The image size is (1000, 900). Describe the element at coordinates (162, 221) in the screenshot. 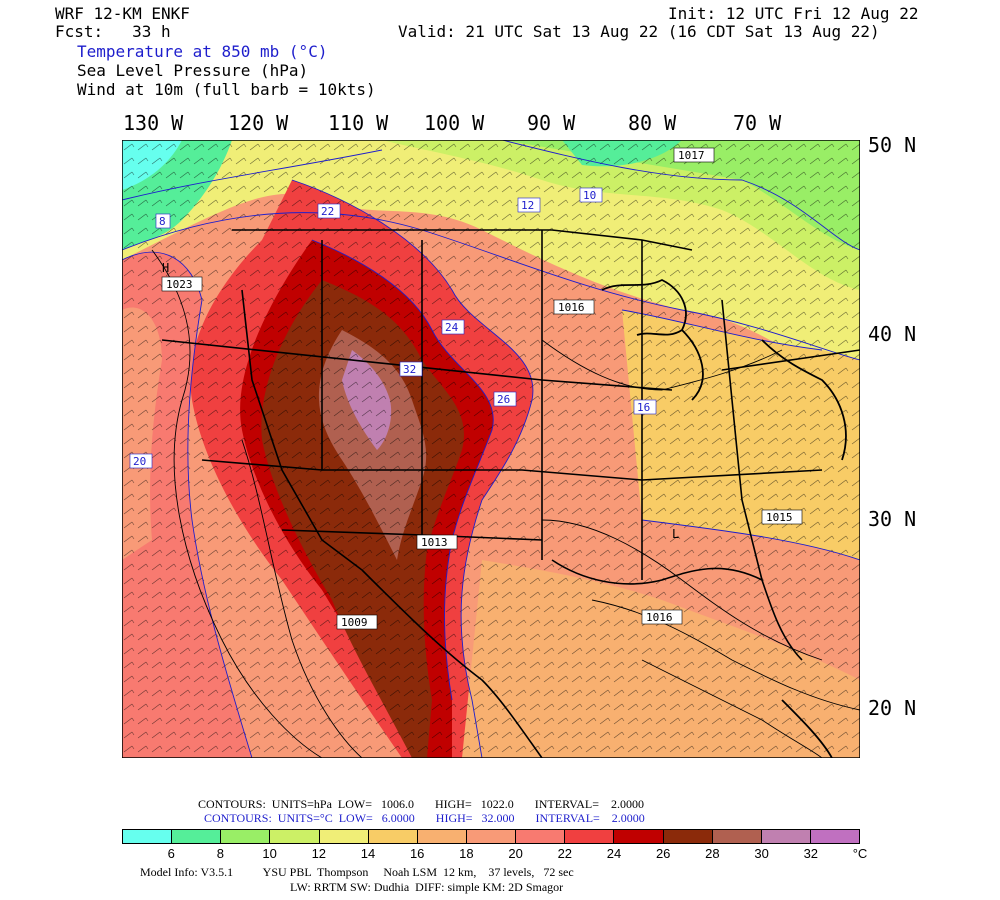

I see `temp-label-8: 8` at that location.